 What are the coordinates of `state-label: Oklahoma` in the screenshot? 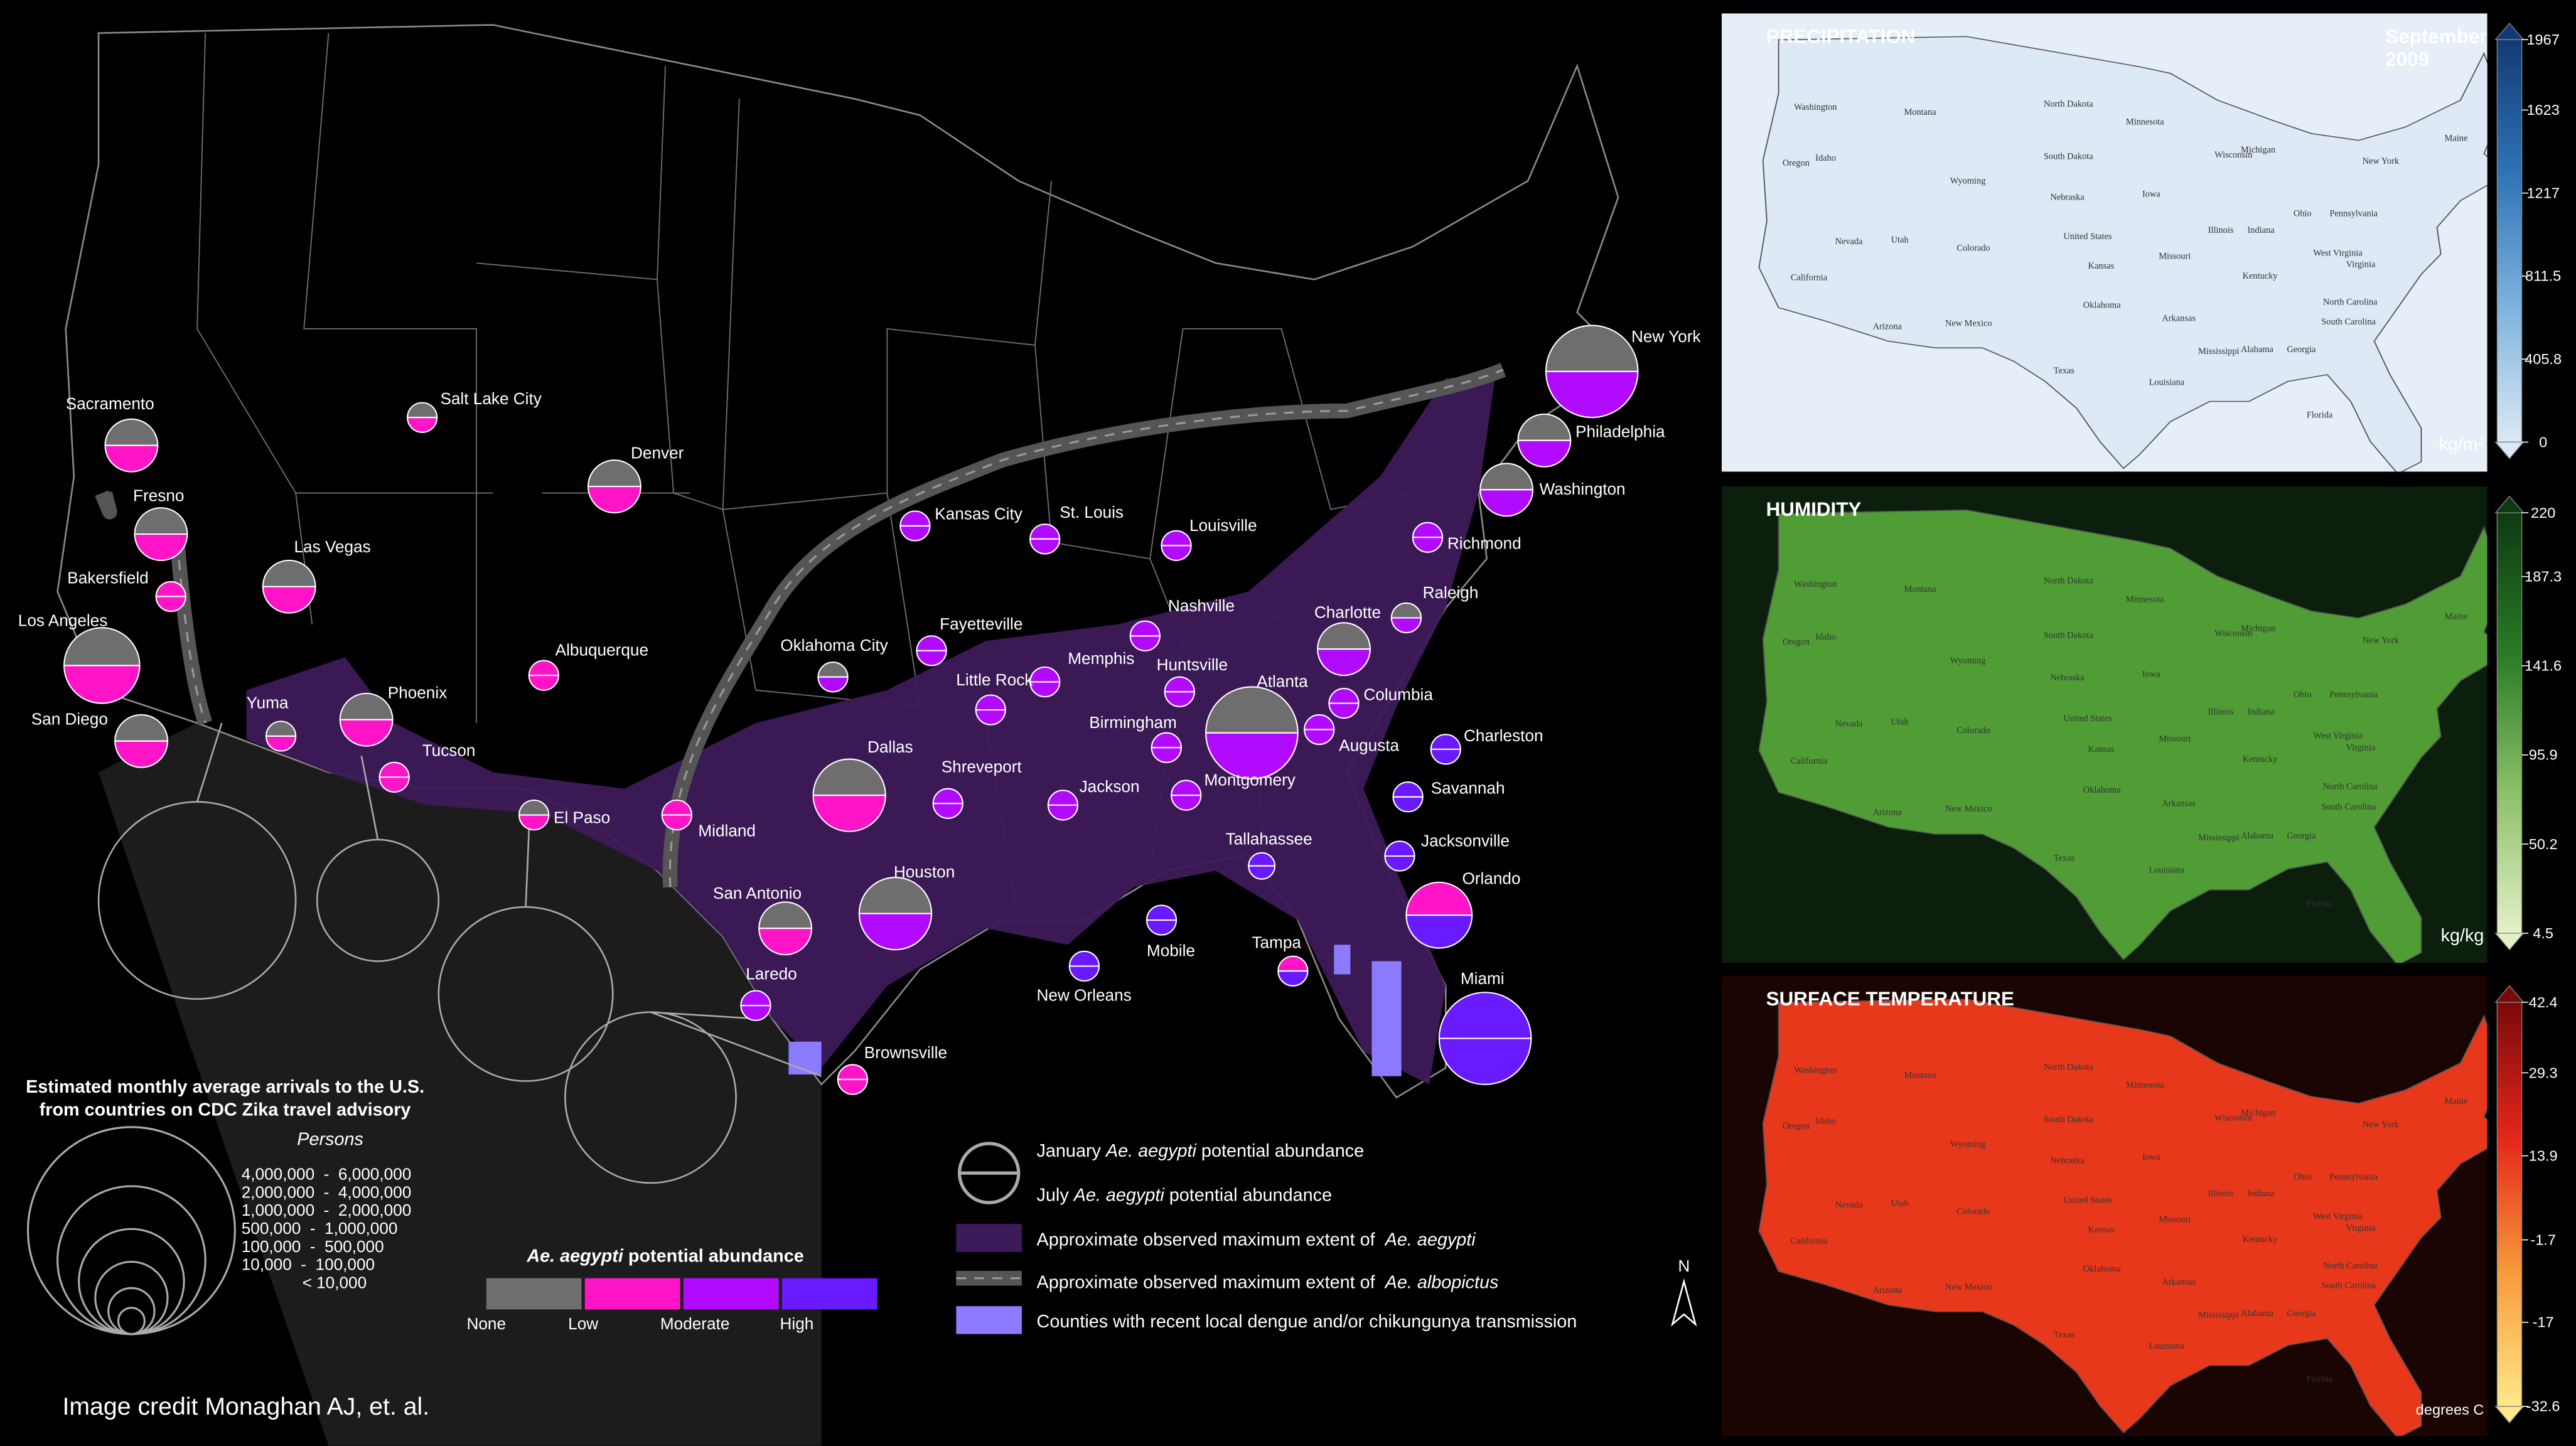 It's located at (2102, 790).